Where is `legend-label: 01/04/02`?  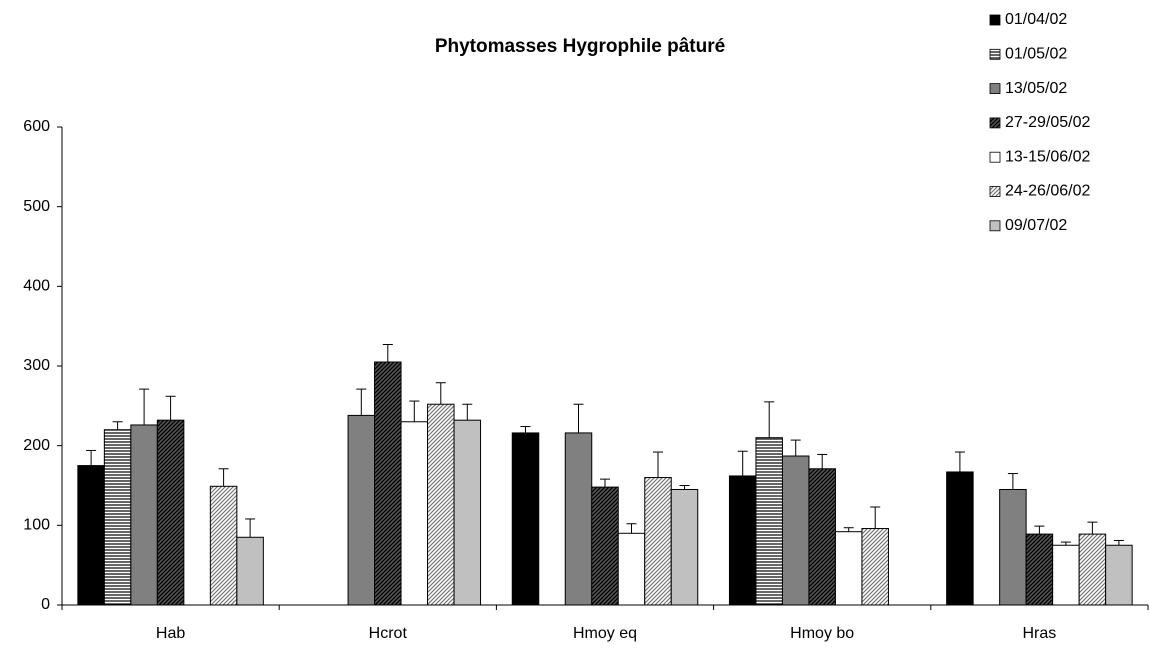
legend-label: 01/04/02 is located at coordinates (1036, 19).